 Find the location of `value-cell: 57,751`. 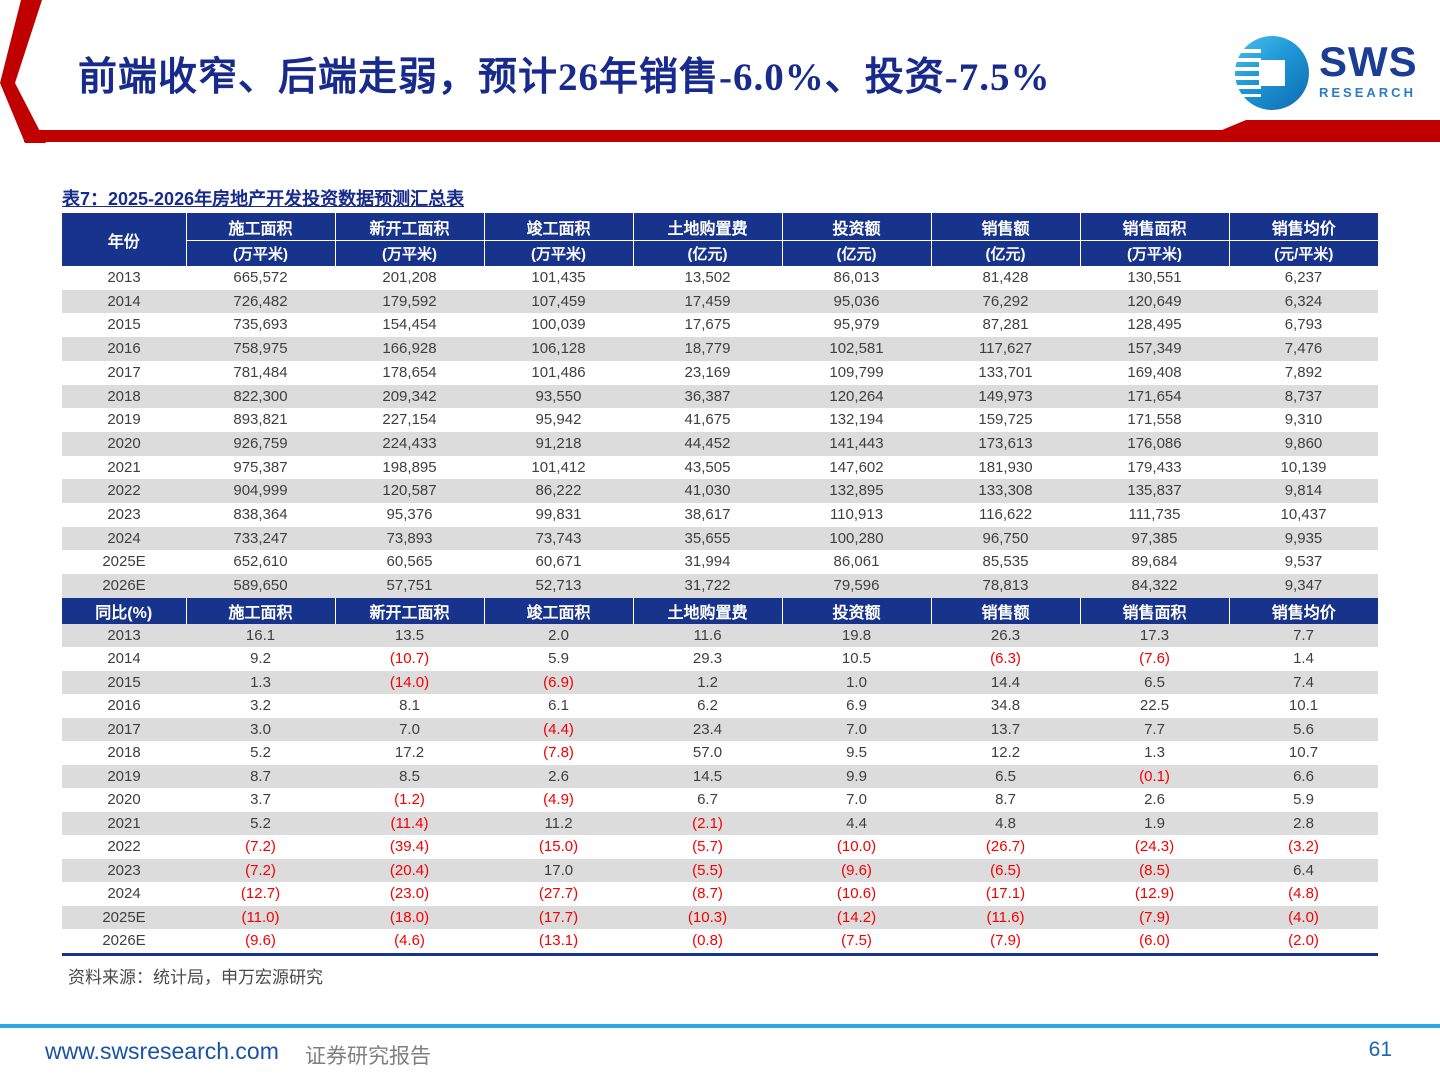

value-cell: 57,751 is located at coordinates (409, 586).